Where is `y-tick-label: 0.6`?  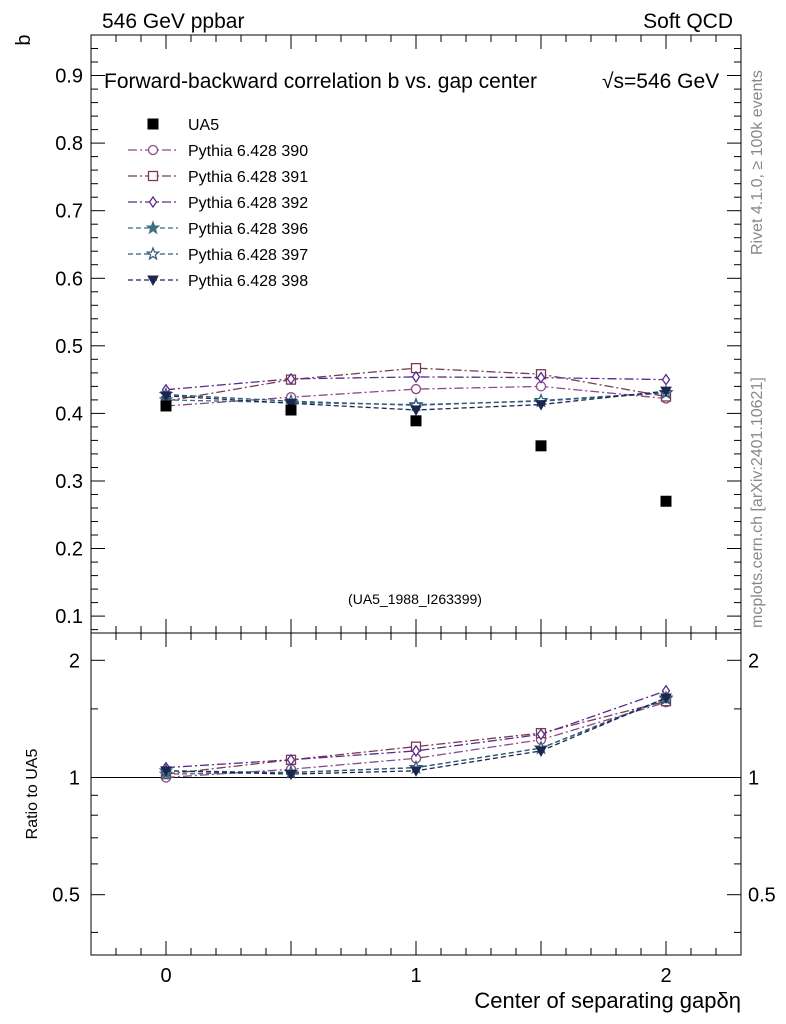 y-tick-label: 0.6 is located at coordinates (69, 279).